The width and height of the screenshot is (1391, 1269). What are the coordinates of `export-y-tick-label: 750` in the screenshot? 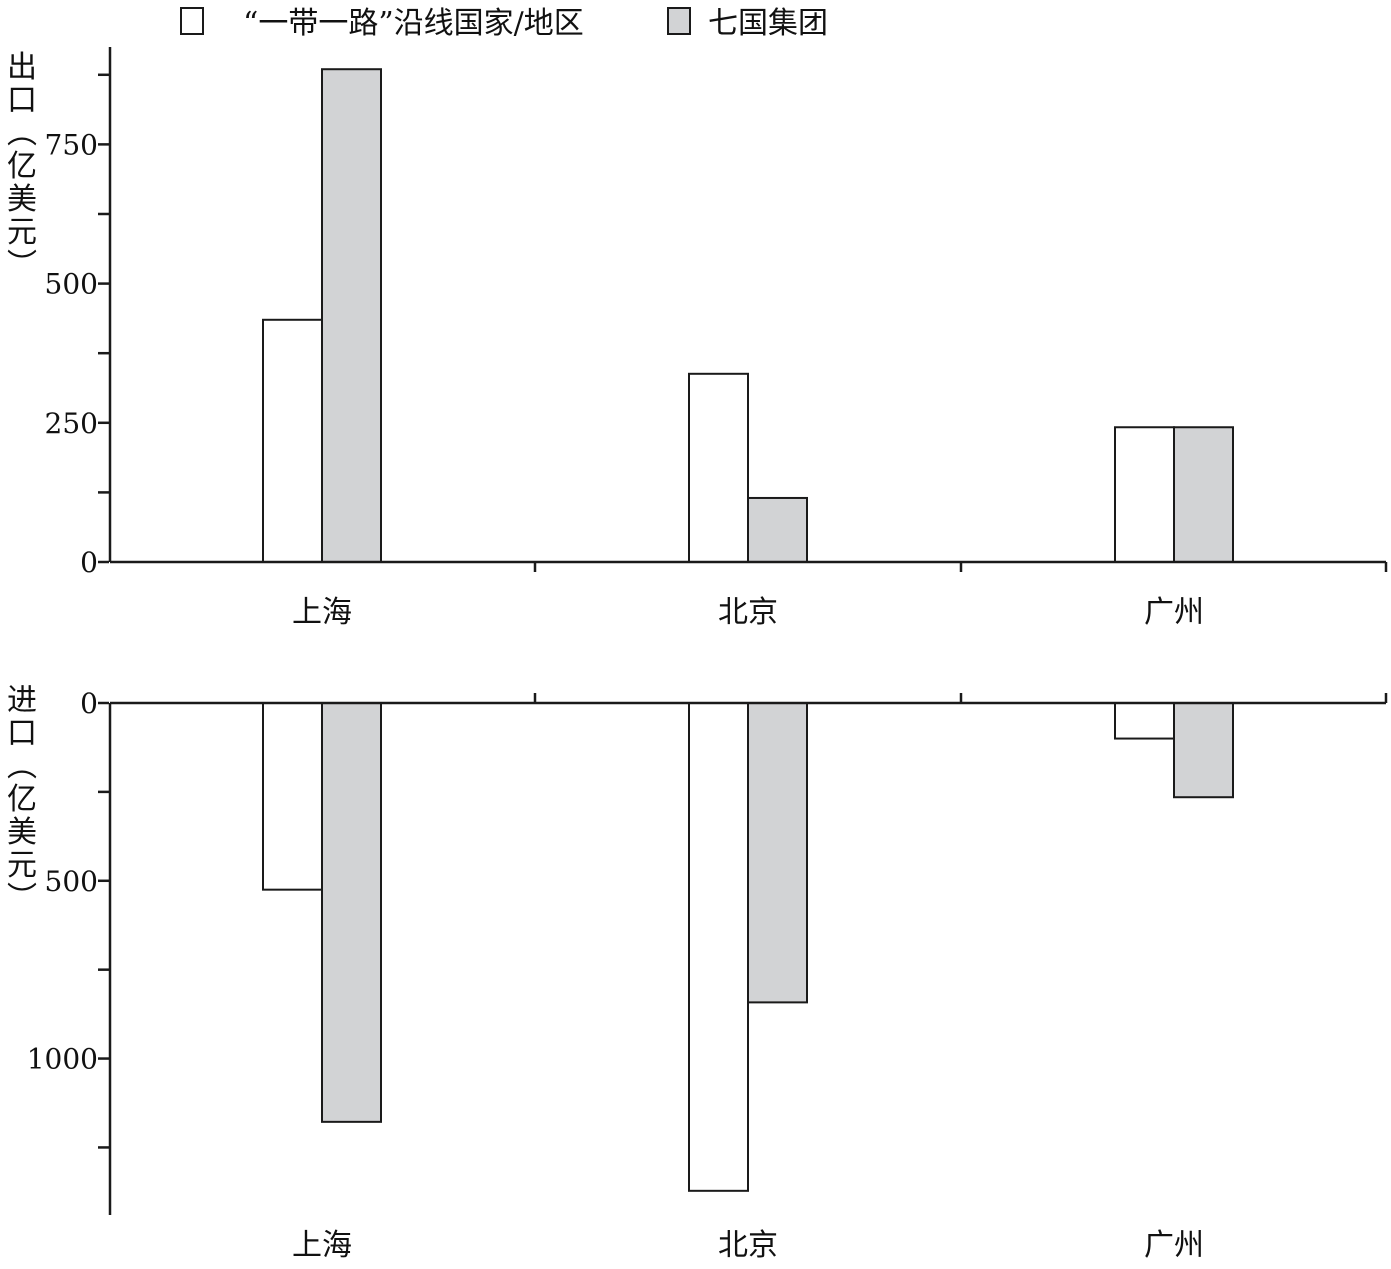 It's located at (71, 144).